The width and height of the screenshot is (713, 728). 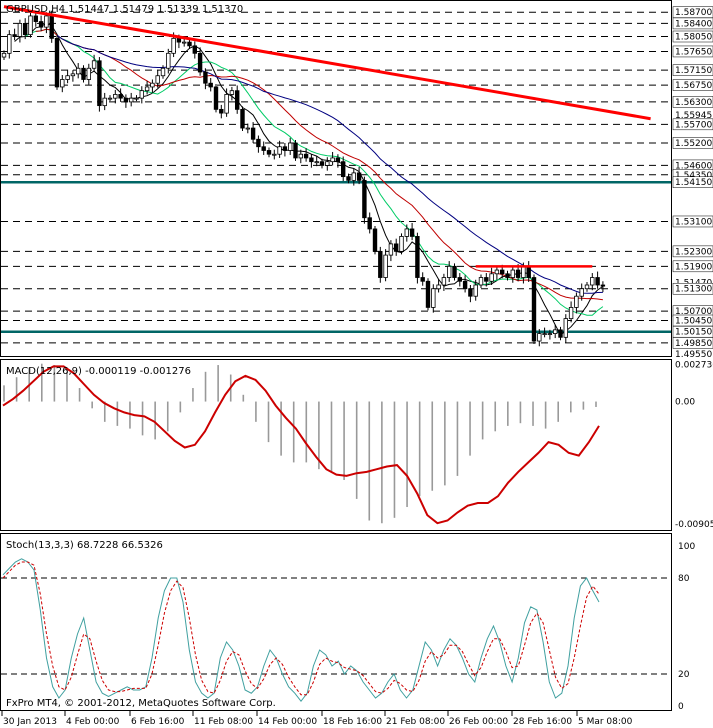 What do you see at coordinates (694, 525) in the screenshot?
I see `macd-axis-label: -0.00905` at bounding box center [694, 525].